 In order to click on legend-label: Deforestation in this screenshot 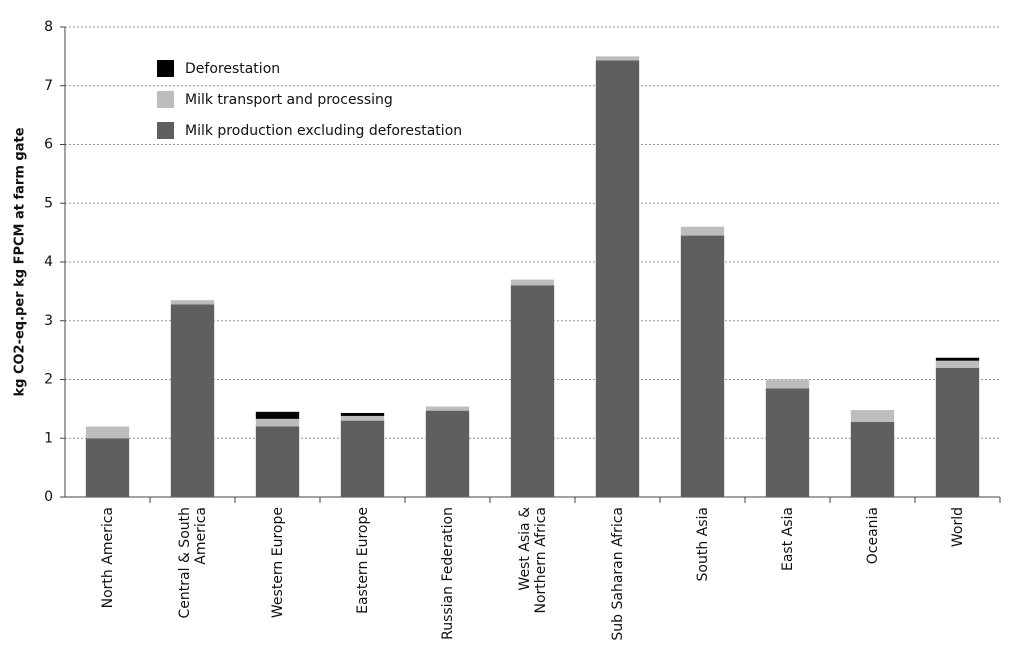, I will do `click(232, 69)`.